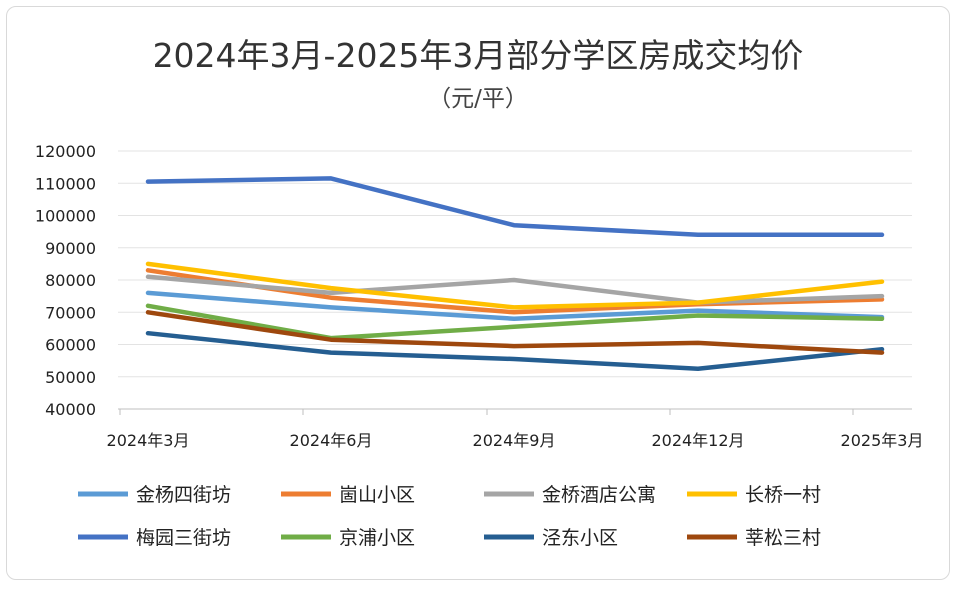 The image size is (960, 590). Describe the element at coordinates (514, 440) in the screenshot. I see `x-tick-label: 2024年9月` at that location.